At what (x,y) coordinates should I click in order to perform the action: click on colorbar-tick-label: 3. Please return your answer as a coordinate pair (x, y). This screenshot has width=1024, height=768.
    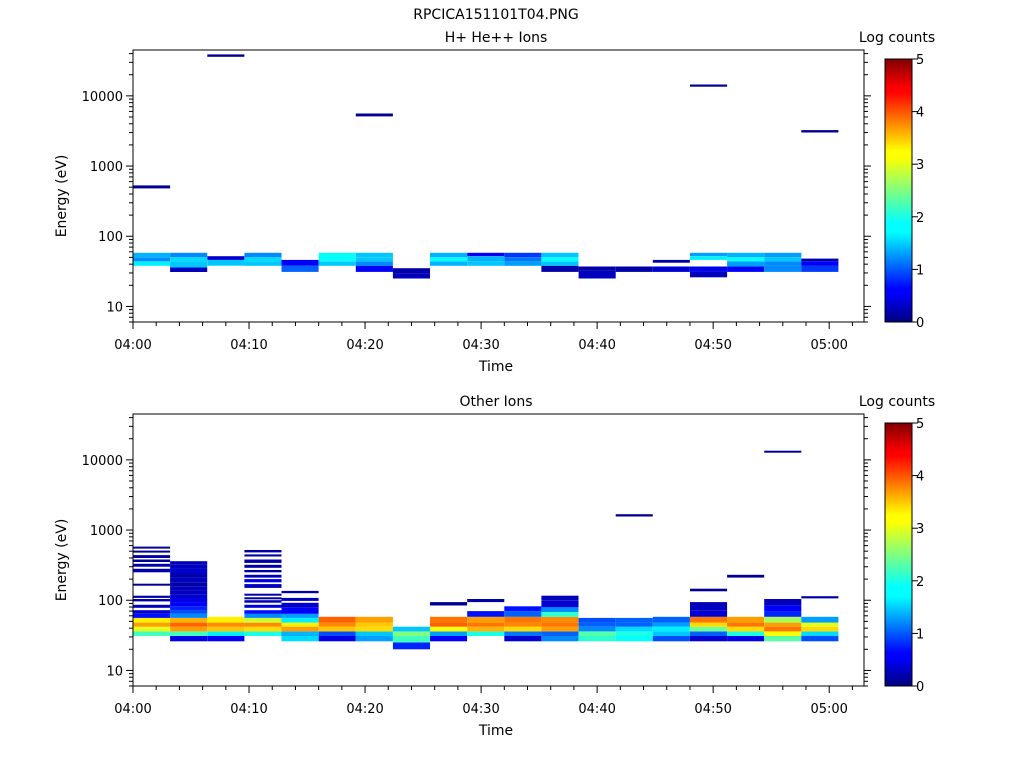
    Looking at the image, I should click on (920, 529).